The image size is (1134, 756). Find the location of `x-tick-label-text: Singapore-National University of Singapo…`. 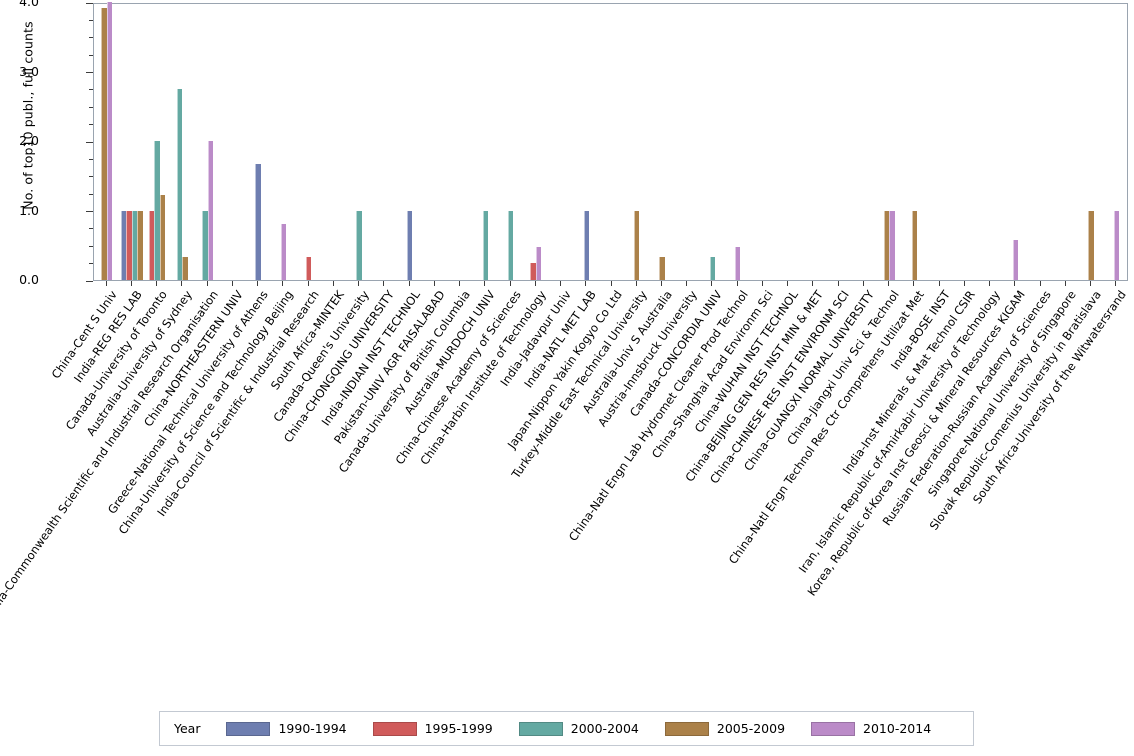

x-tick-label-text: Singapore-National University of Singapo… is located at coordinates (1001, 393).